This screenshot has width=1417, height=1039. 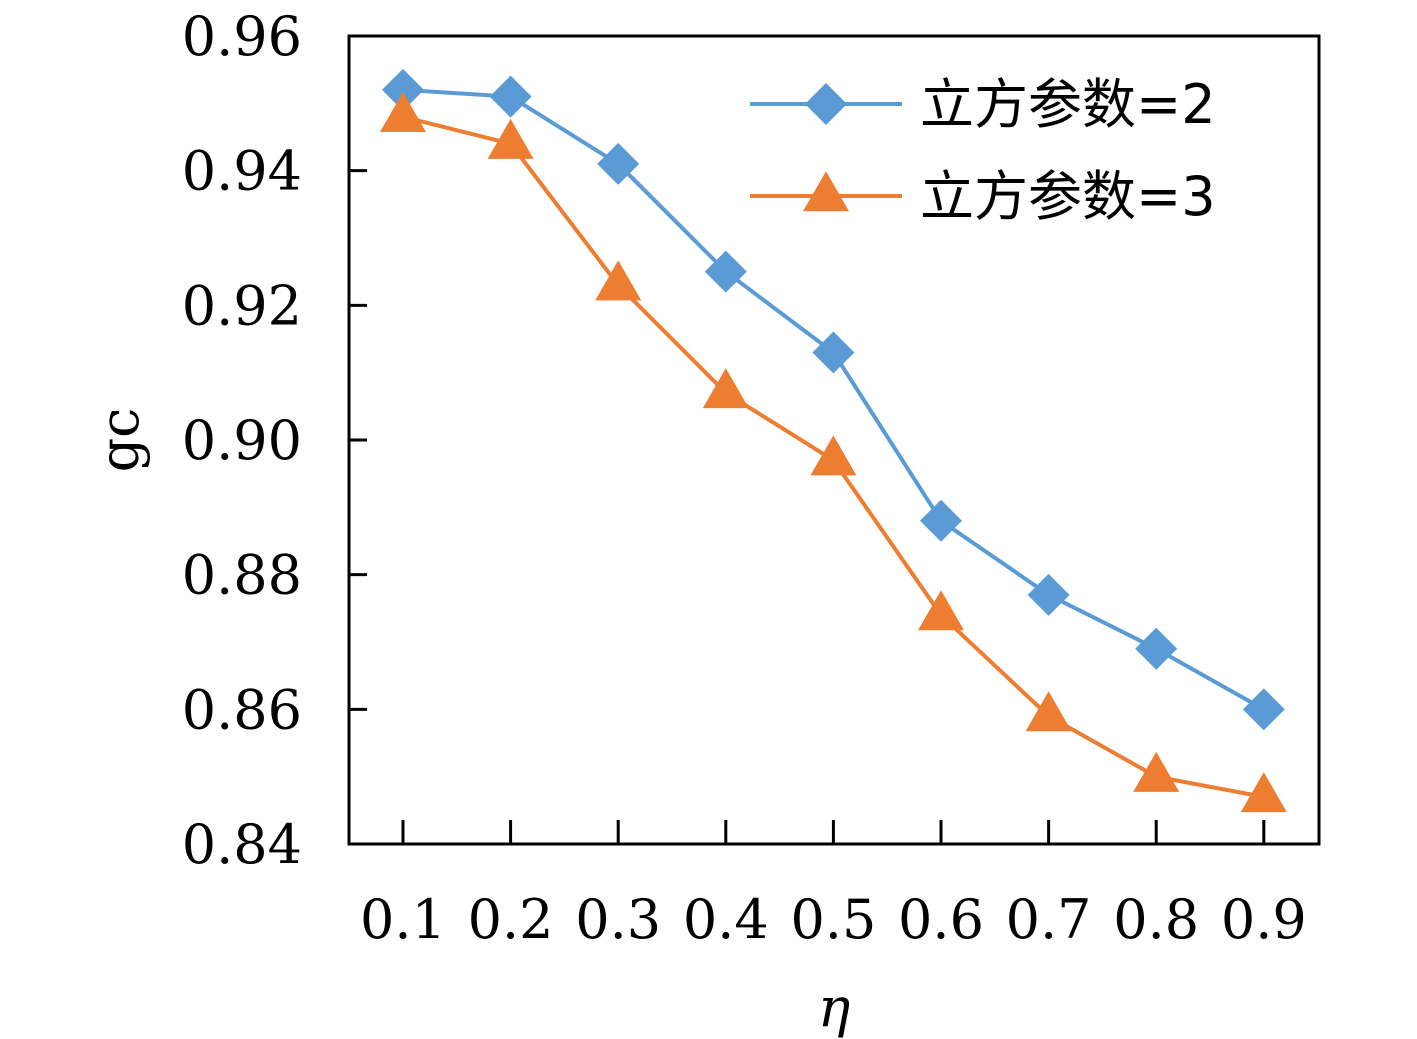 What do you see at coordinates (1156, 919) in the screenshot?
I see `x-tick-label: 0.8` at bounding box center [1156, 919].